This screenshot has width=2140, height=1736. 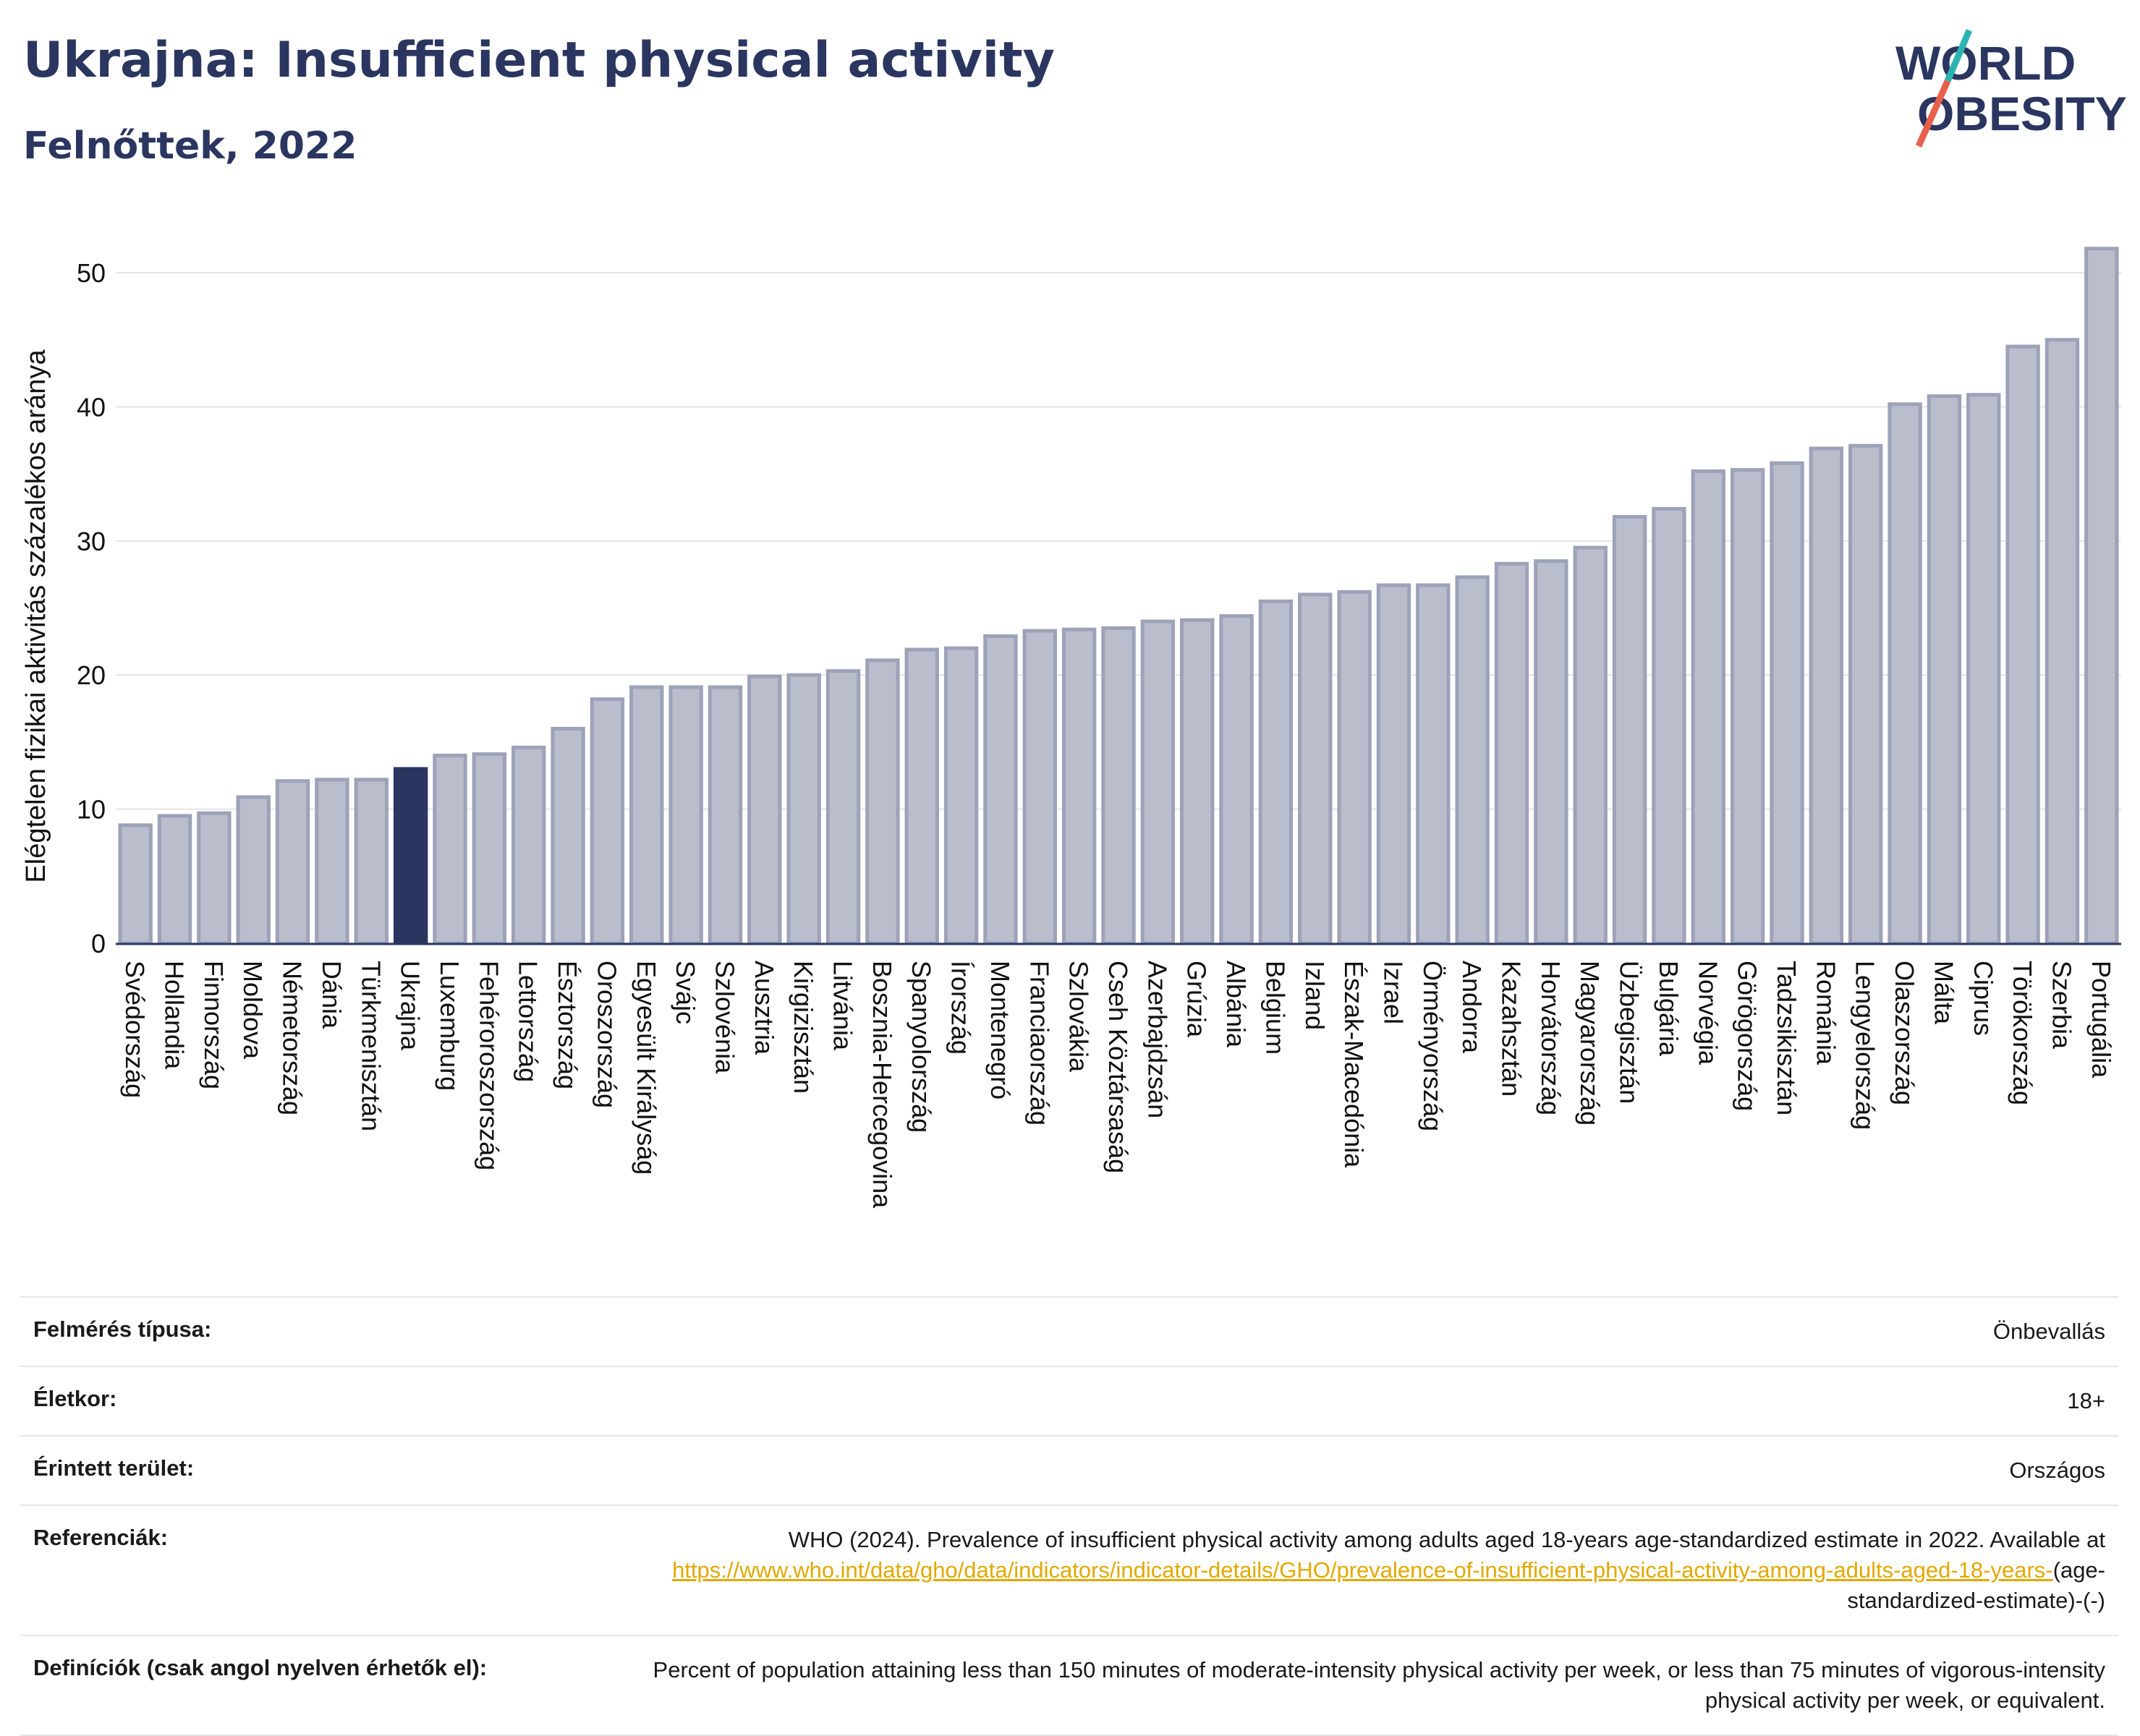 I want to click on x-tick-label: Kirgizisztán, so click(x=803, y=1027).